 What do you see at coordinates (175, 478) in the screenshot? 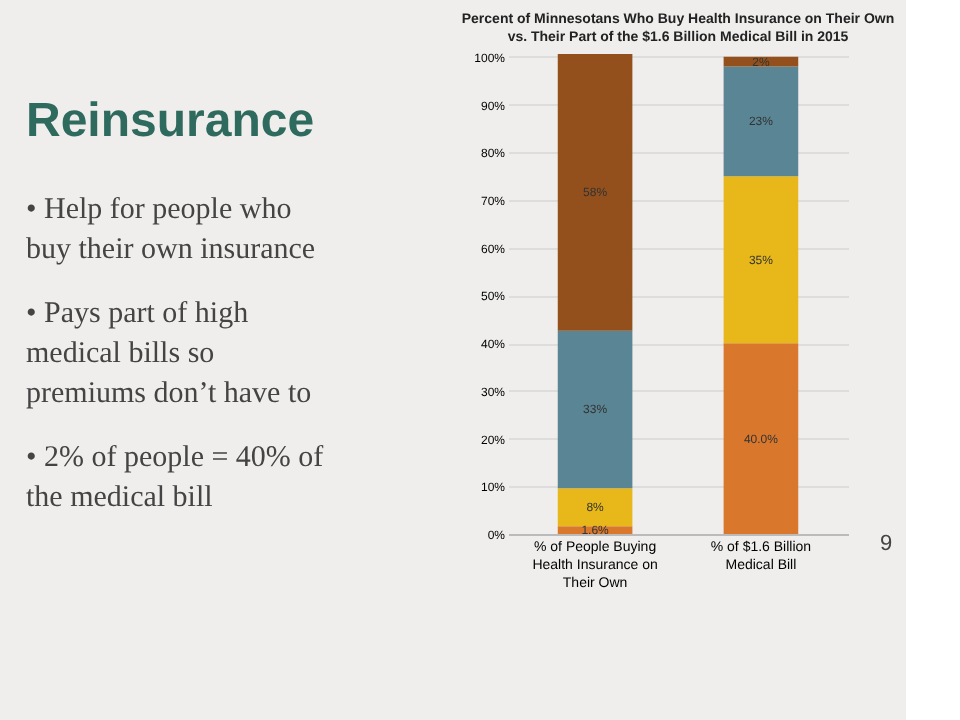
I see `text: • 2% of people = 40% of the medical bill` at bounding box center [175, 478].